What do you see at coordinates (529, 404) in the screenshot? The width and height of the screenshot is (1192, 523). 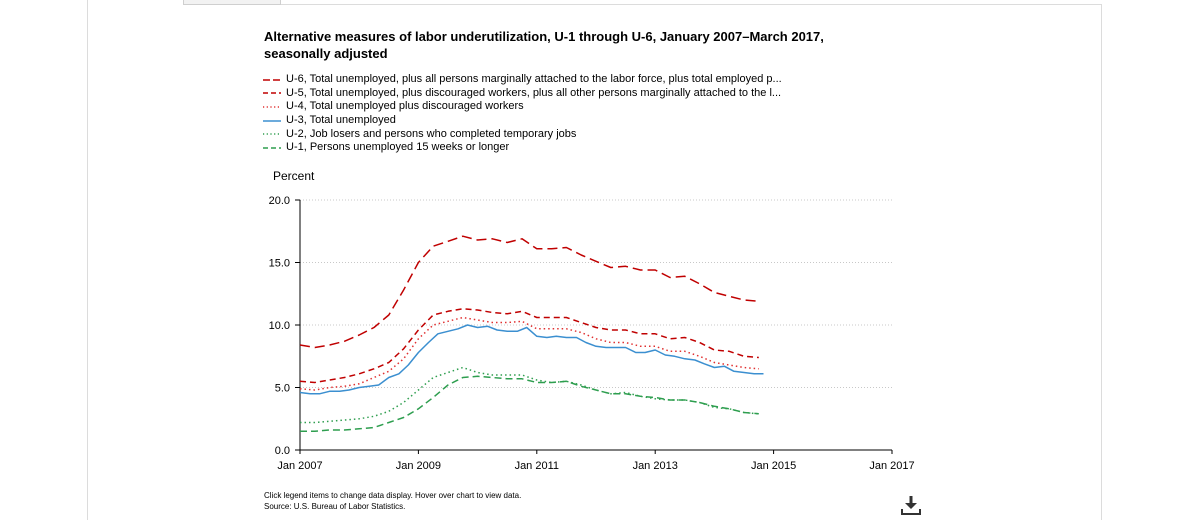 I see `series-line-u1` at bounding box center [529, 404].